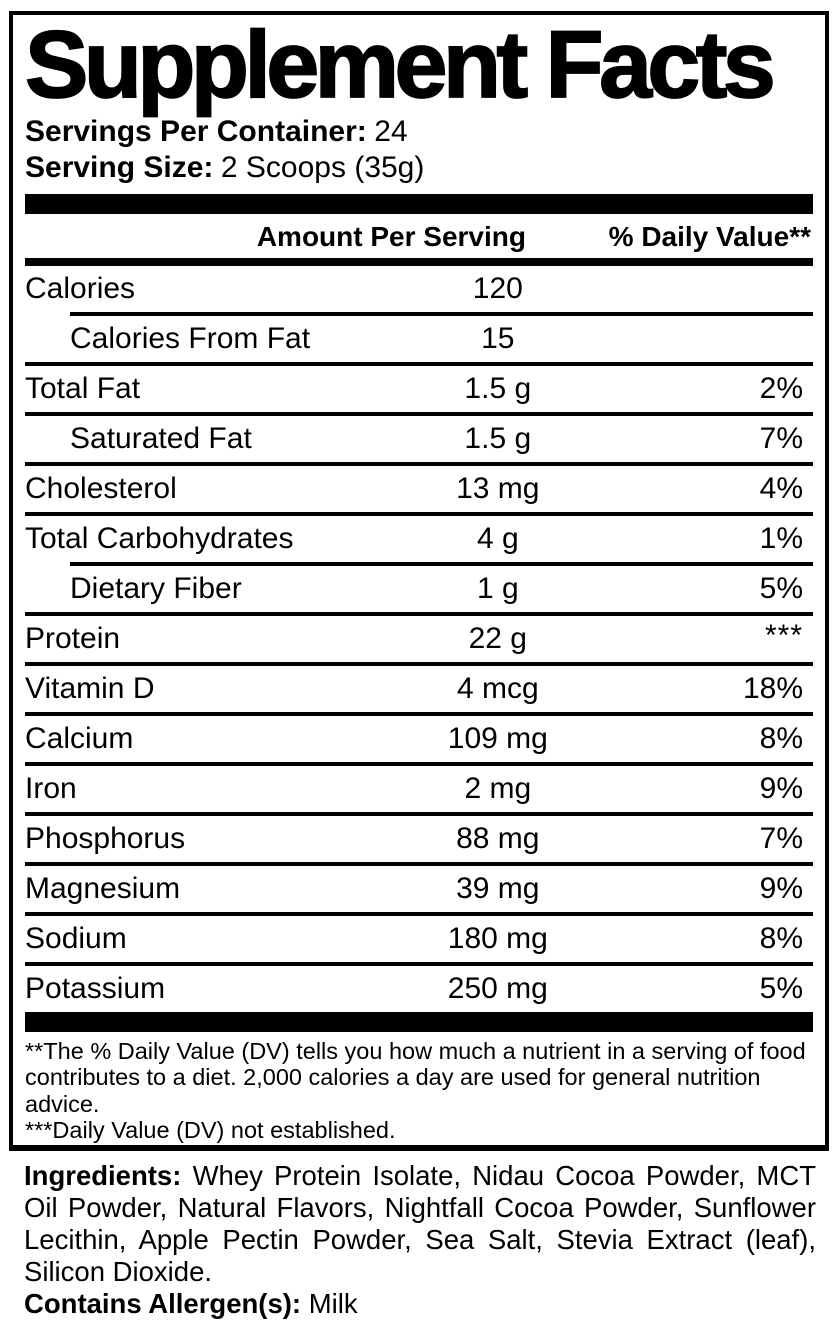 The image size is (837, 1320). Describe the element at coordinates (73, 638) in the screenshot. I see `nutrient-name: Protein` at that location.